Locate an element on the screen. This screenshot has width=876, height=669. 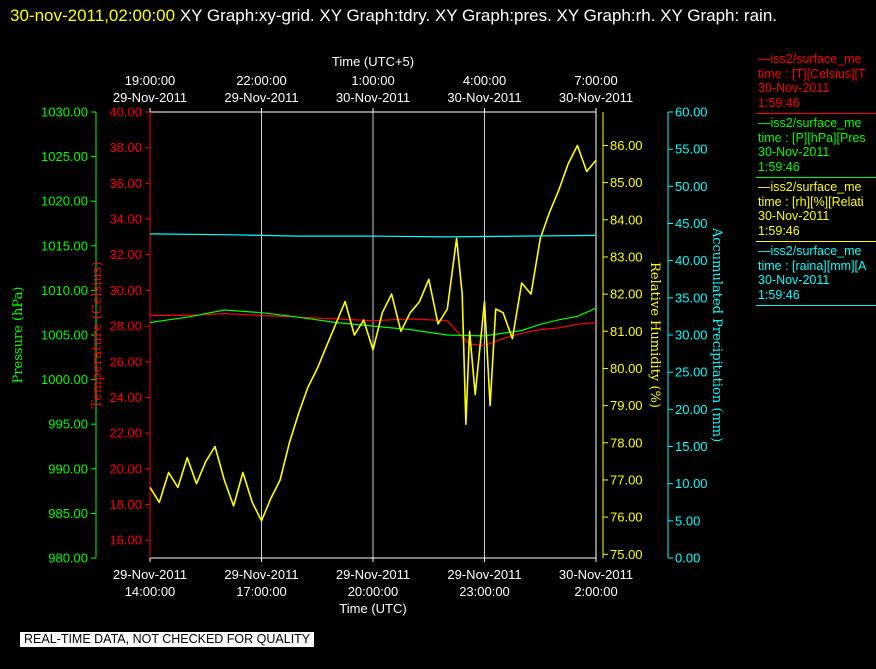
humidity-tick-label: 84.00 is located at coordinates (626, 219).